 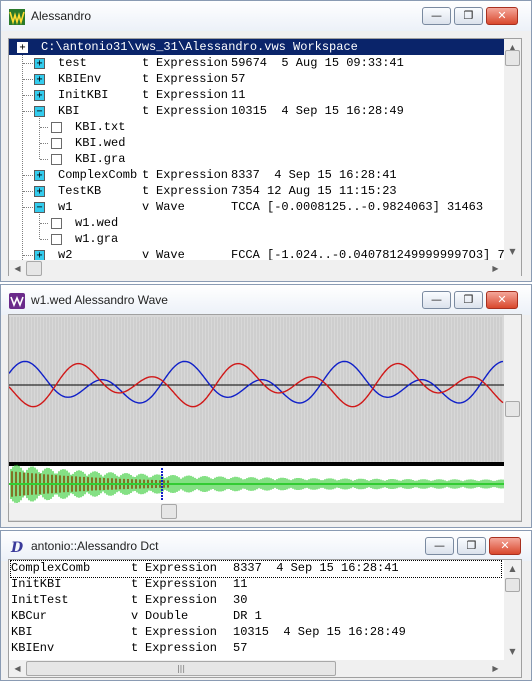 What do you see at coordinates (256, 95) in the screenshot?
I see `tree-item-row: + InitKBI t Expression 11` at bounding box center [256, 95].